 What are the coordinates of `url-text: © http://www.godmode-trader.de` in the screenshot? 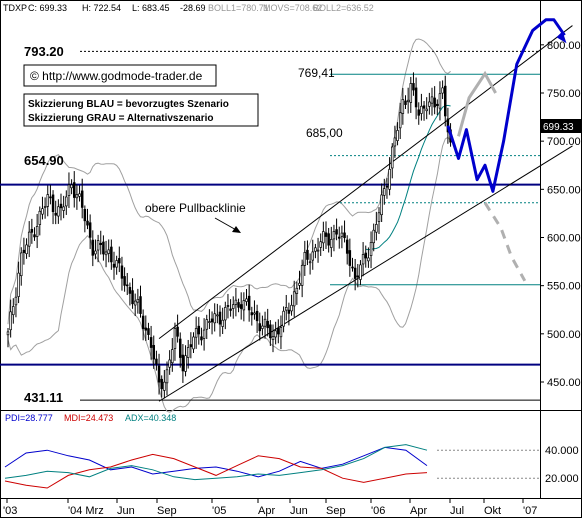 It's located at (116, 76).